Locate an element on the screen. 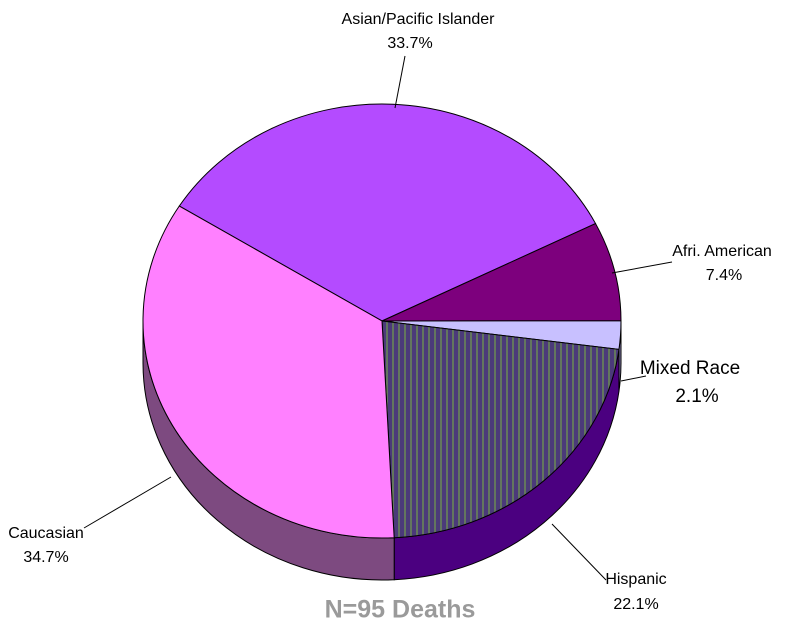  value-label: 7.4% is located at coordinates (724, 275).